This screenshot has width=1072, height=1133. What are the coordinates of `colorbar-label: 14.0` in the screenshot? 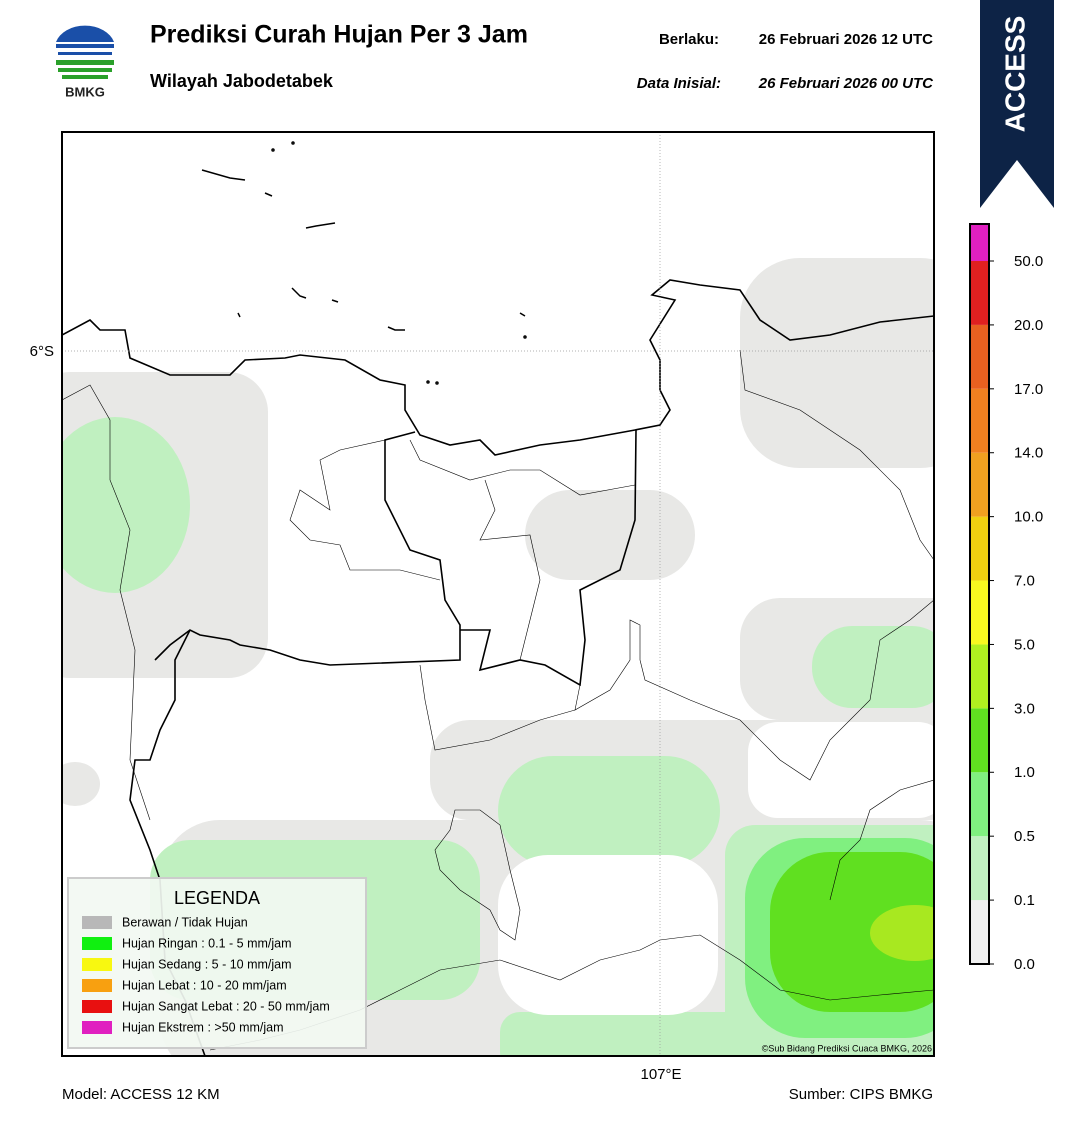 It's located at (1028, 453).